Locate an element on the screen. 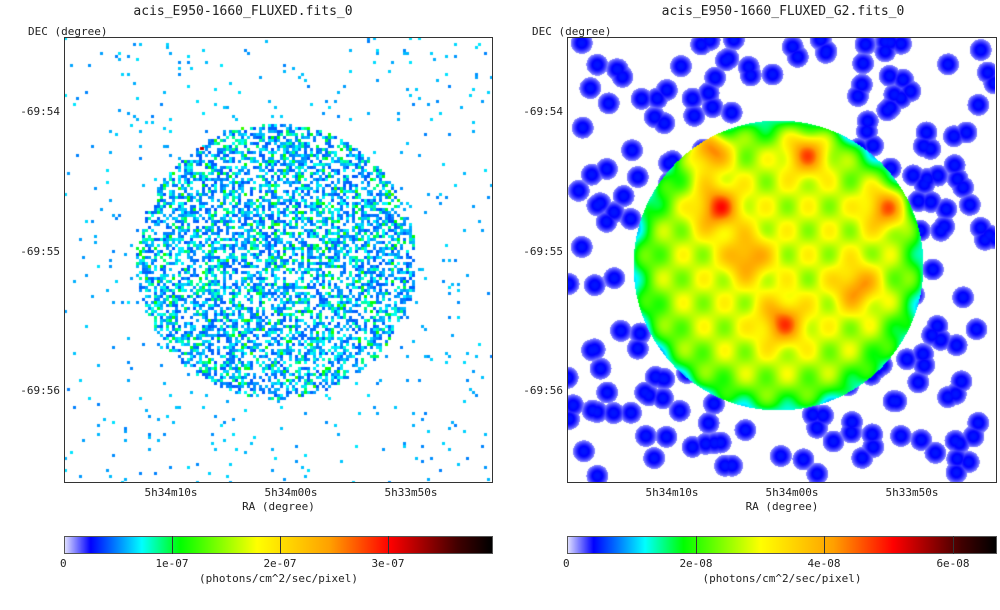 Image resolution: width=1000 pixels, height=610 pixels. colorbar-tick: 1e-07 is located at coordinates (172, 563).